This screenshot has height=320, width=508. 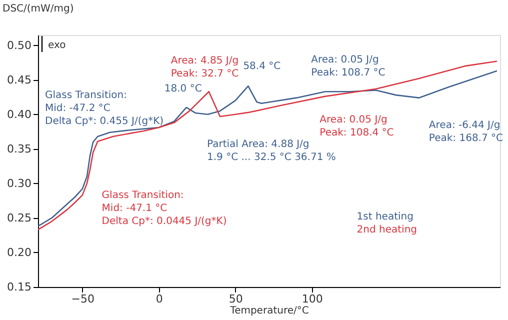 I want to click on annotation: Area: 4.85 J/g Peak: 32.7 °C, so click(x=204, y=68).